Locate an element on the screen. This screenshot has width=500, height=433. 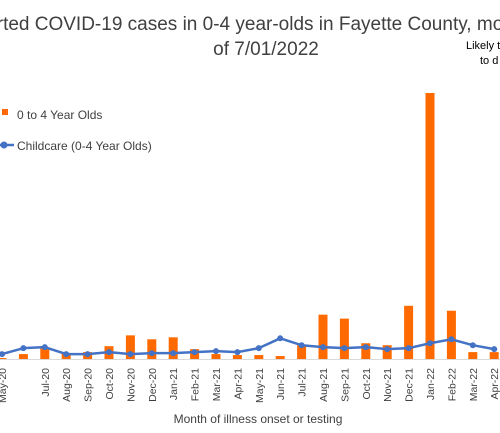
line-series is located at coordinates (249, 346).